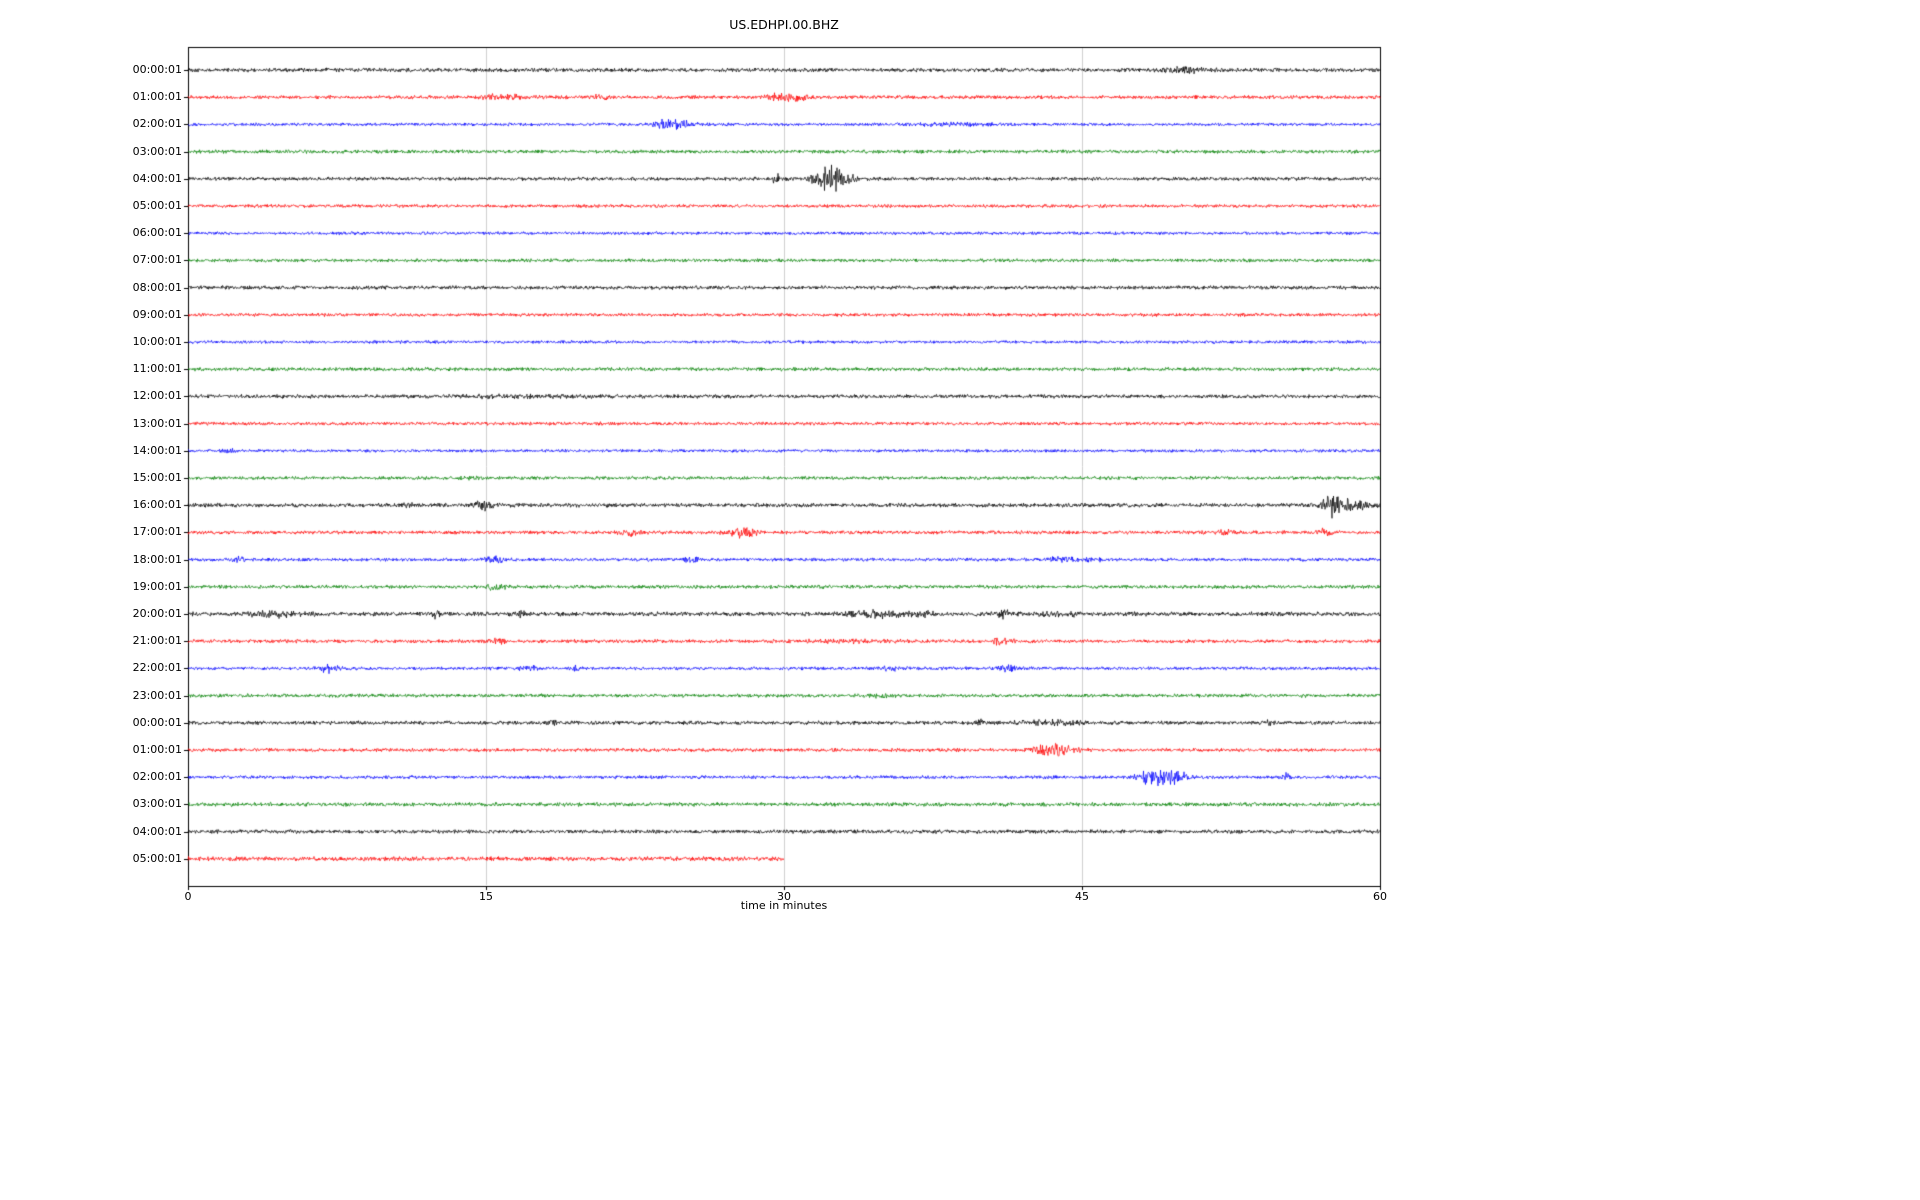 This screenshot has height=1200, width=1920. Describe the element at coordinates (157, 450) in the screenshot. I see `row-label: 14:00:01` at that location.